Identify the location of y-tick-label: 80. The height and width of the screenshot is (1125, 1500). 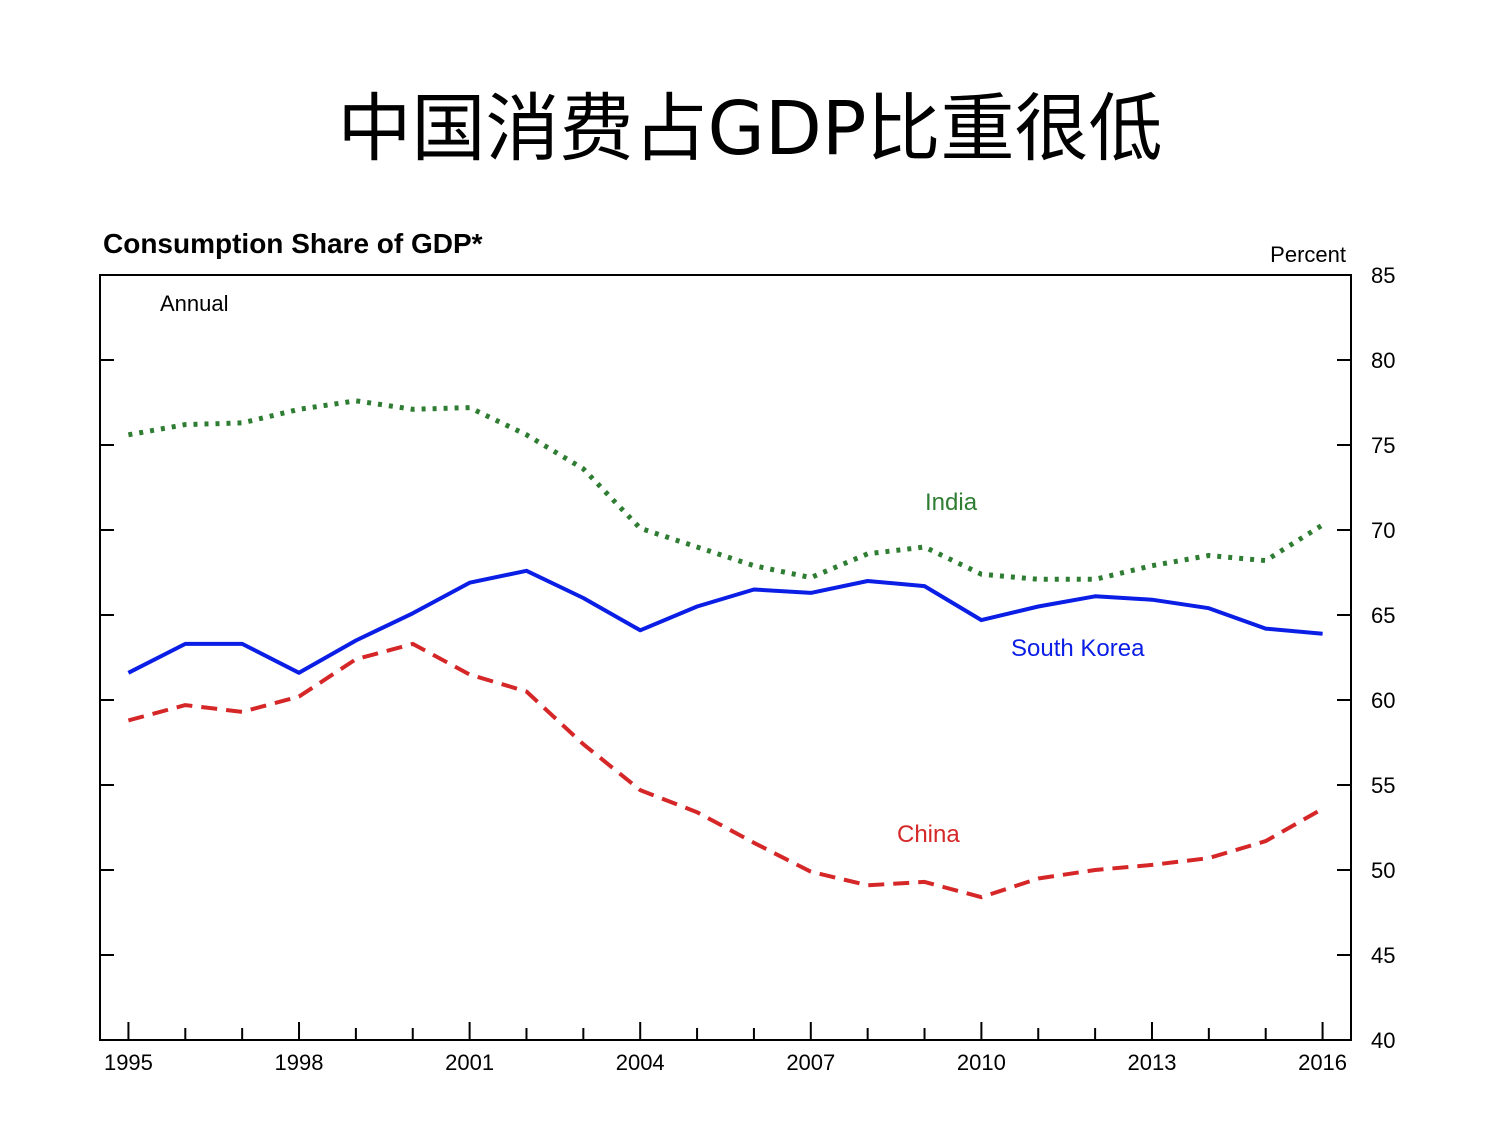
(1383, 360).